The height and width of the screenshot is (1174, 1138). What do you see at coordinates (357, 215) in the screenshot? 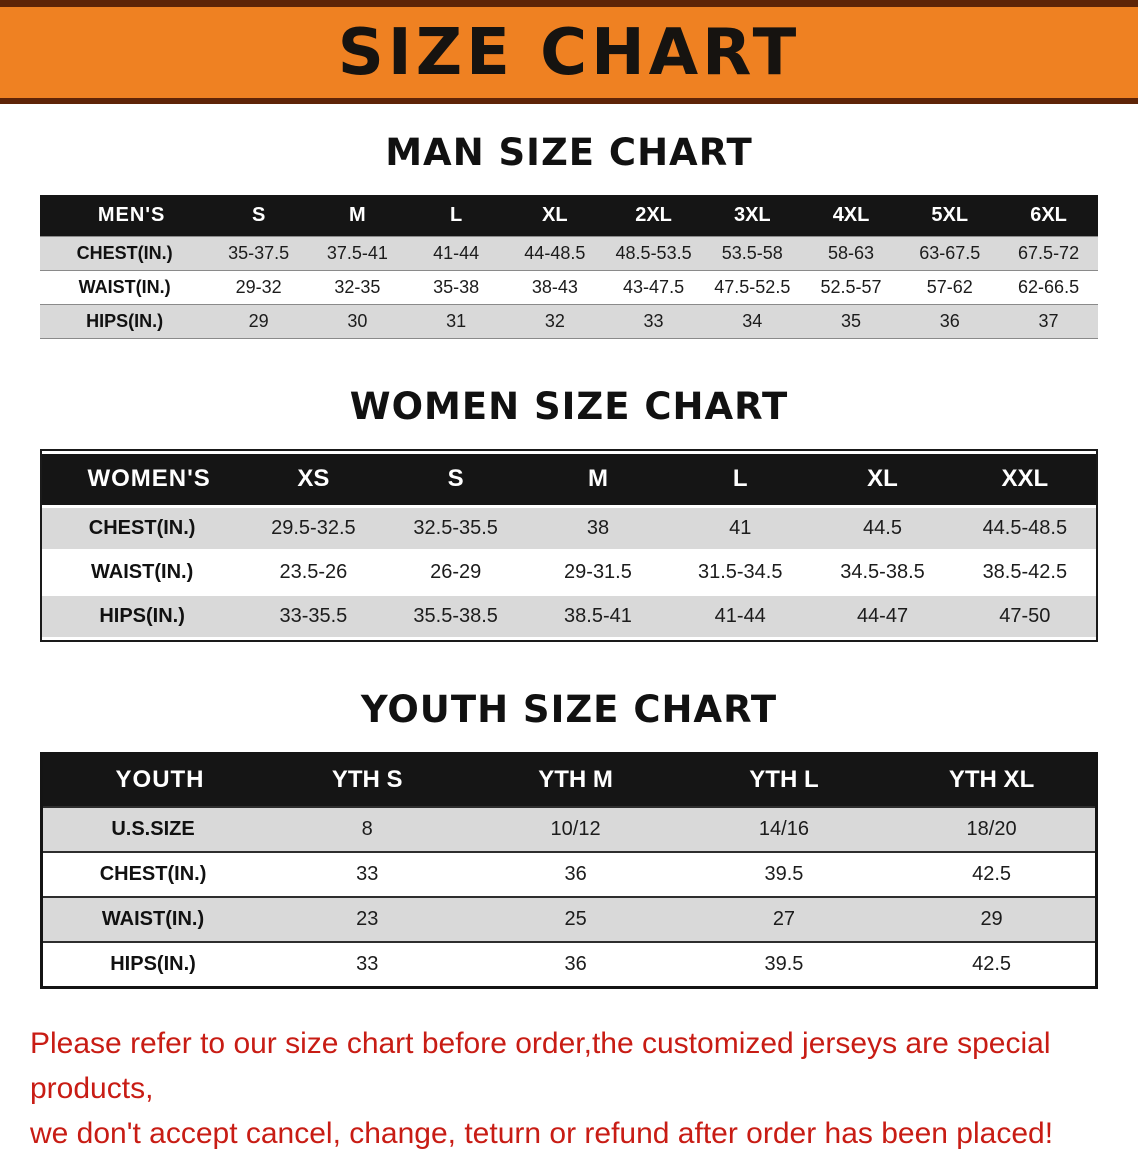
I see `size-column-header: M` at bounding box center [357, 215].